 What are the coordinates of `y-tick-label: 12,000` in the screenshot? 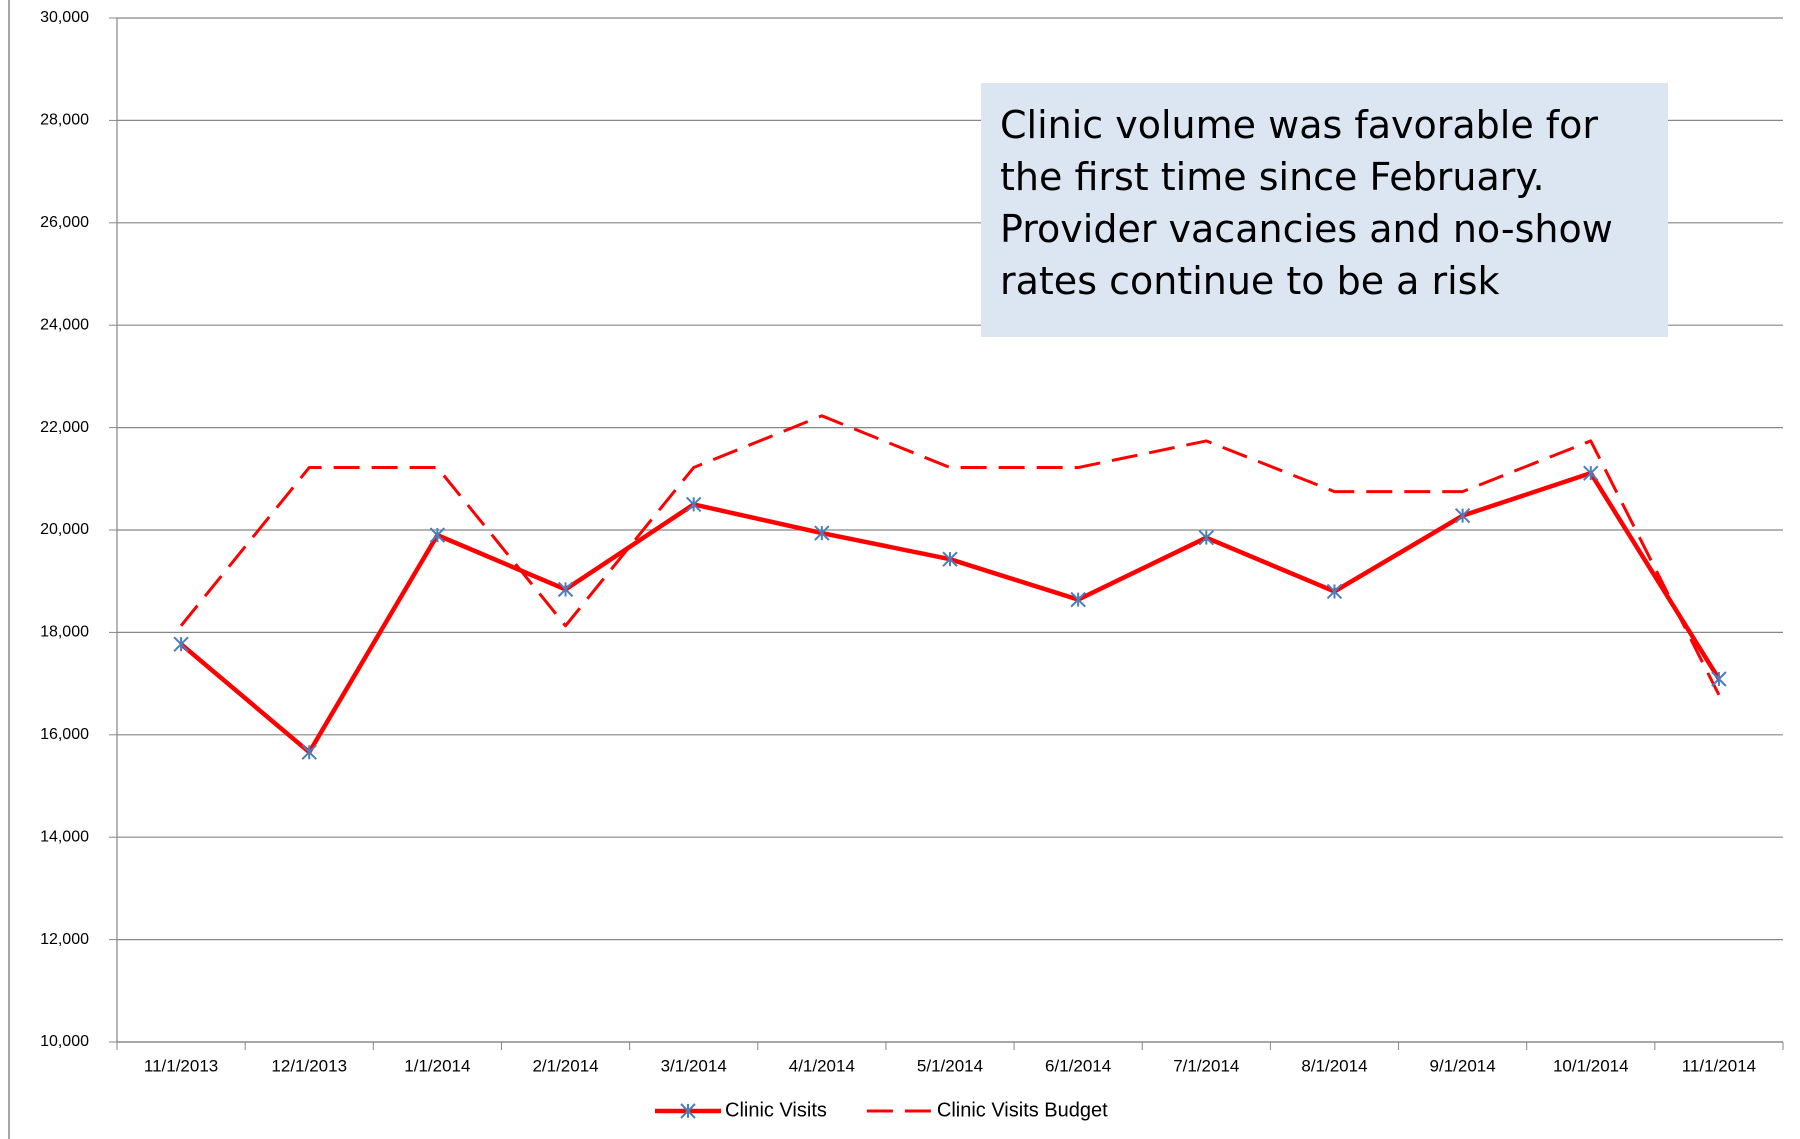 It's located at (64, 939).